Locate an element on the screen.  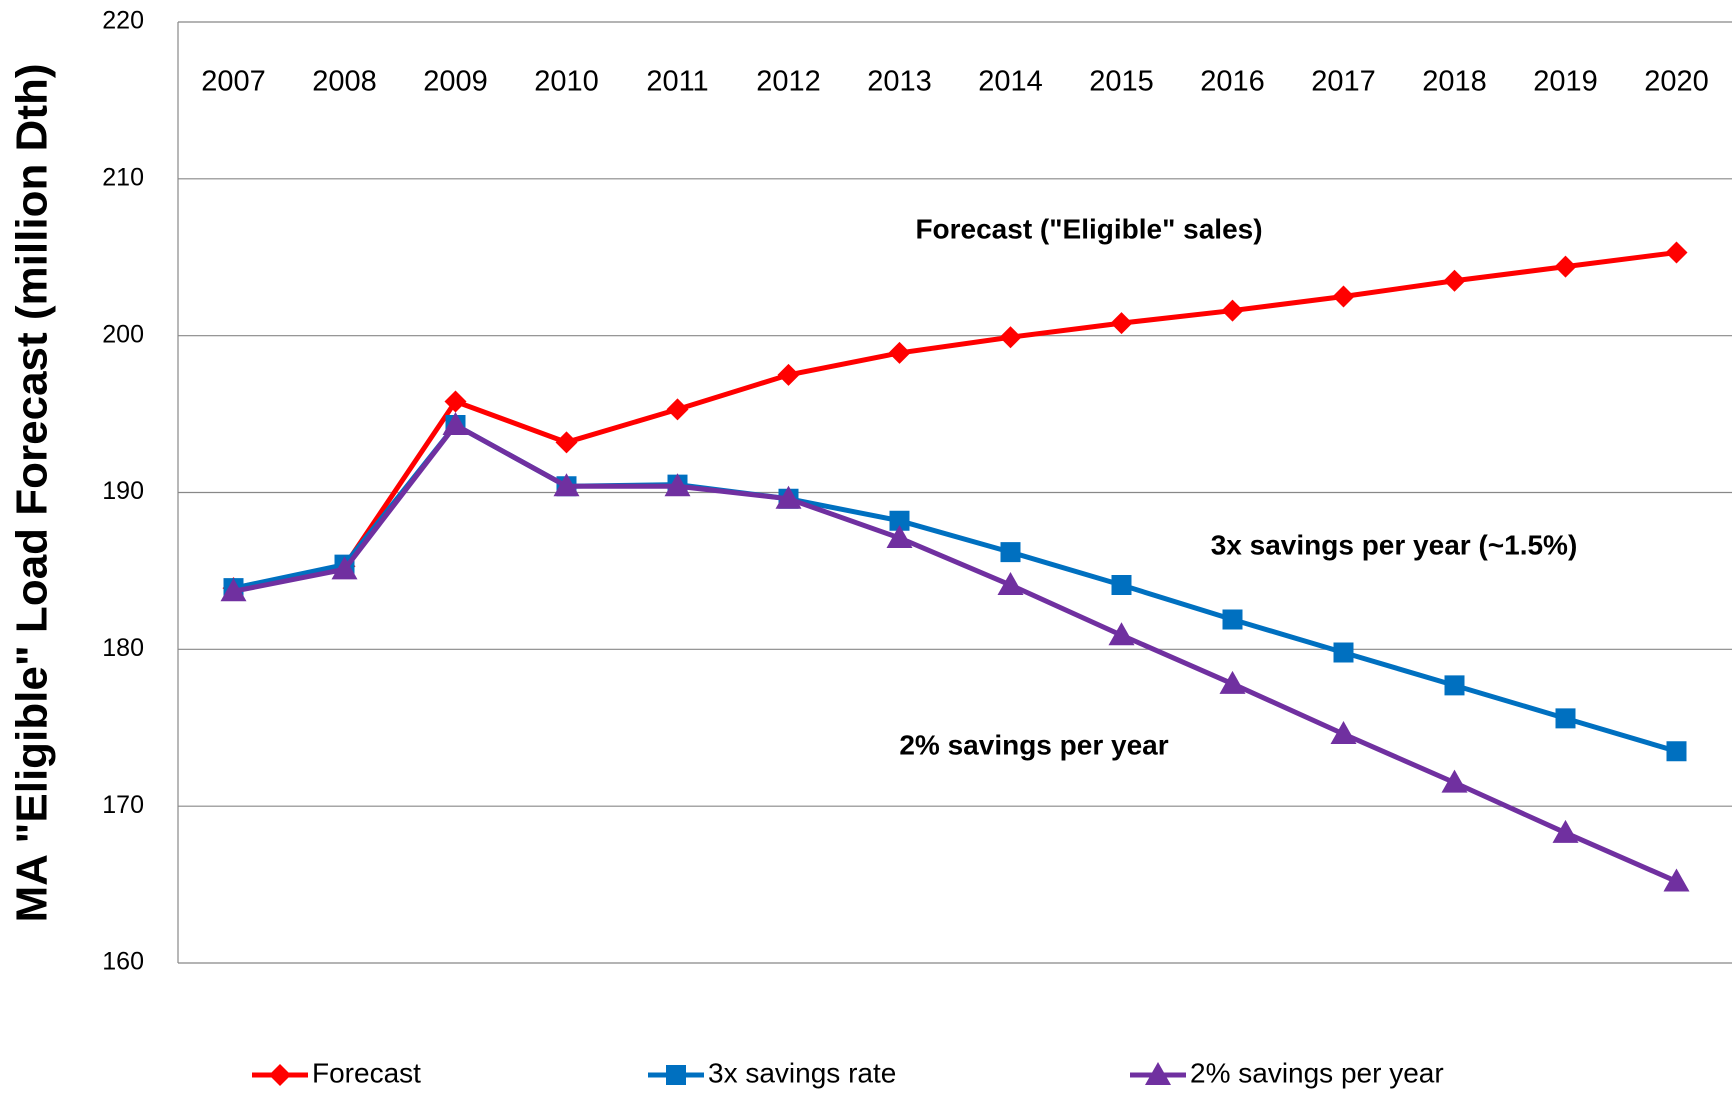
x-tick-label: 2020 is located at coordinates (1676, 82).